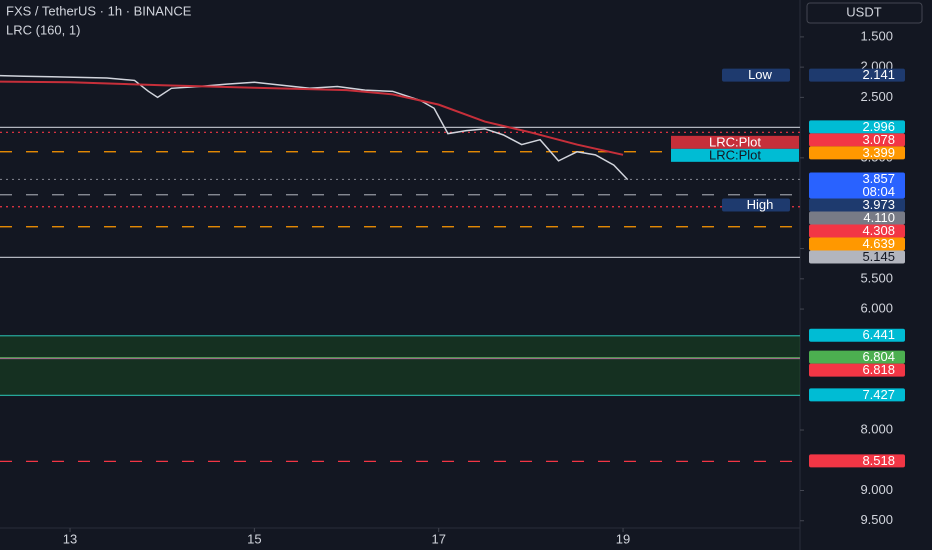 This screenshot has height=550, width=932. I want to click on currency-label: USDT, so click(863, 11).